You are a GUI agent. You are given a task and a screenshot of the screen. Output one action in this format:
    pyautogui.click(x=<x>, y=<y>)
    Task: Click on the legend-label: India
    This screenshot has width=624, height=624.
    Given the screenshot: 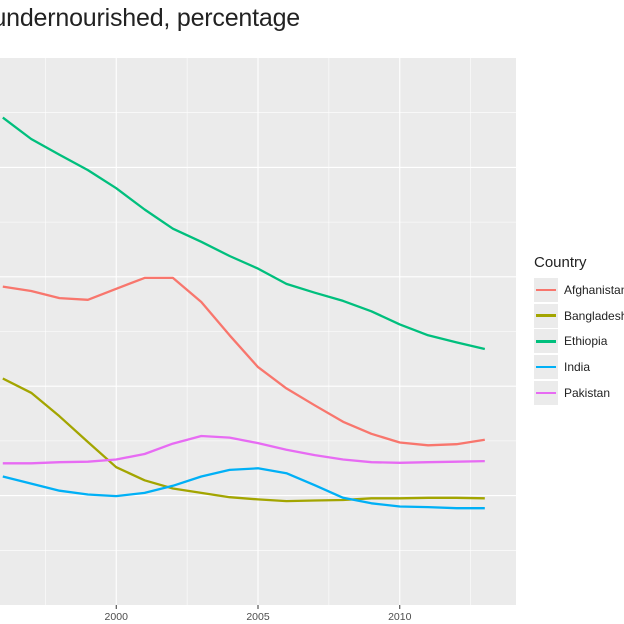 What is the action you would take?
    pyautogui.click(x=577, y=367)
    